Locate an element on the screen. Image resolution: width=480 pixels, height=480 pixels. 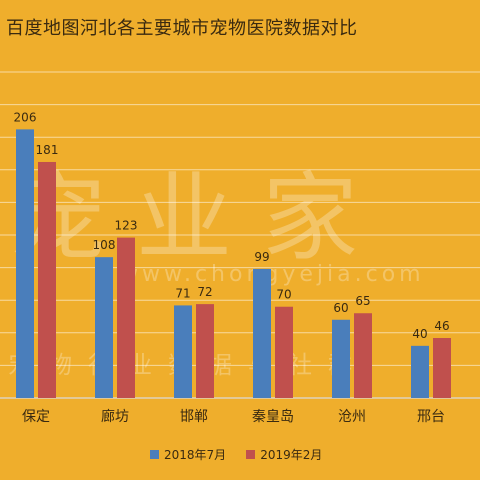
legend-item-series-1: 2018年7月 is located at coordinates (188, 454).